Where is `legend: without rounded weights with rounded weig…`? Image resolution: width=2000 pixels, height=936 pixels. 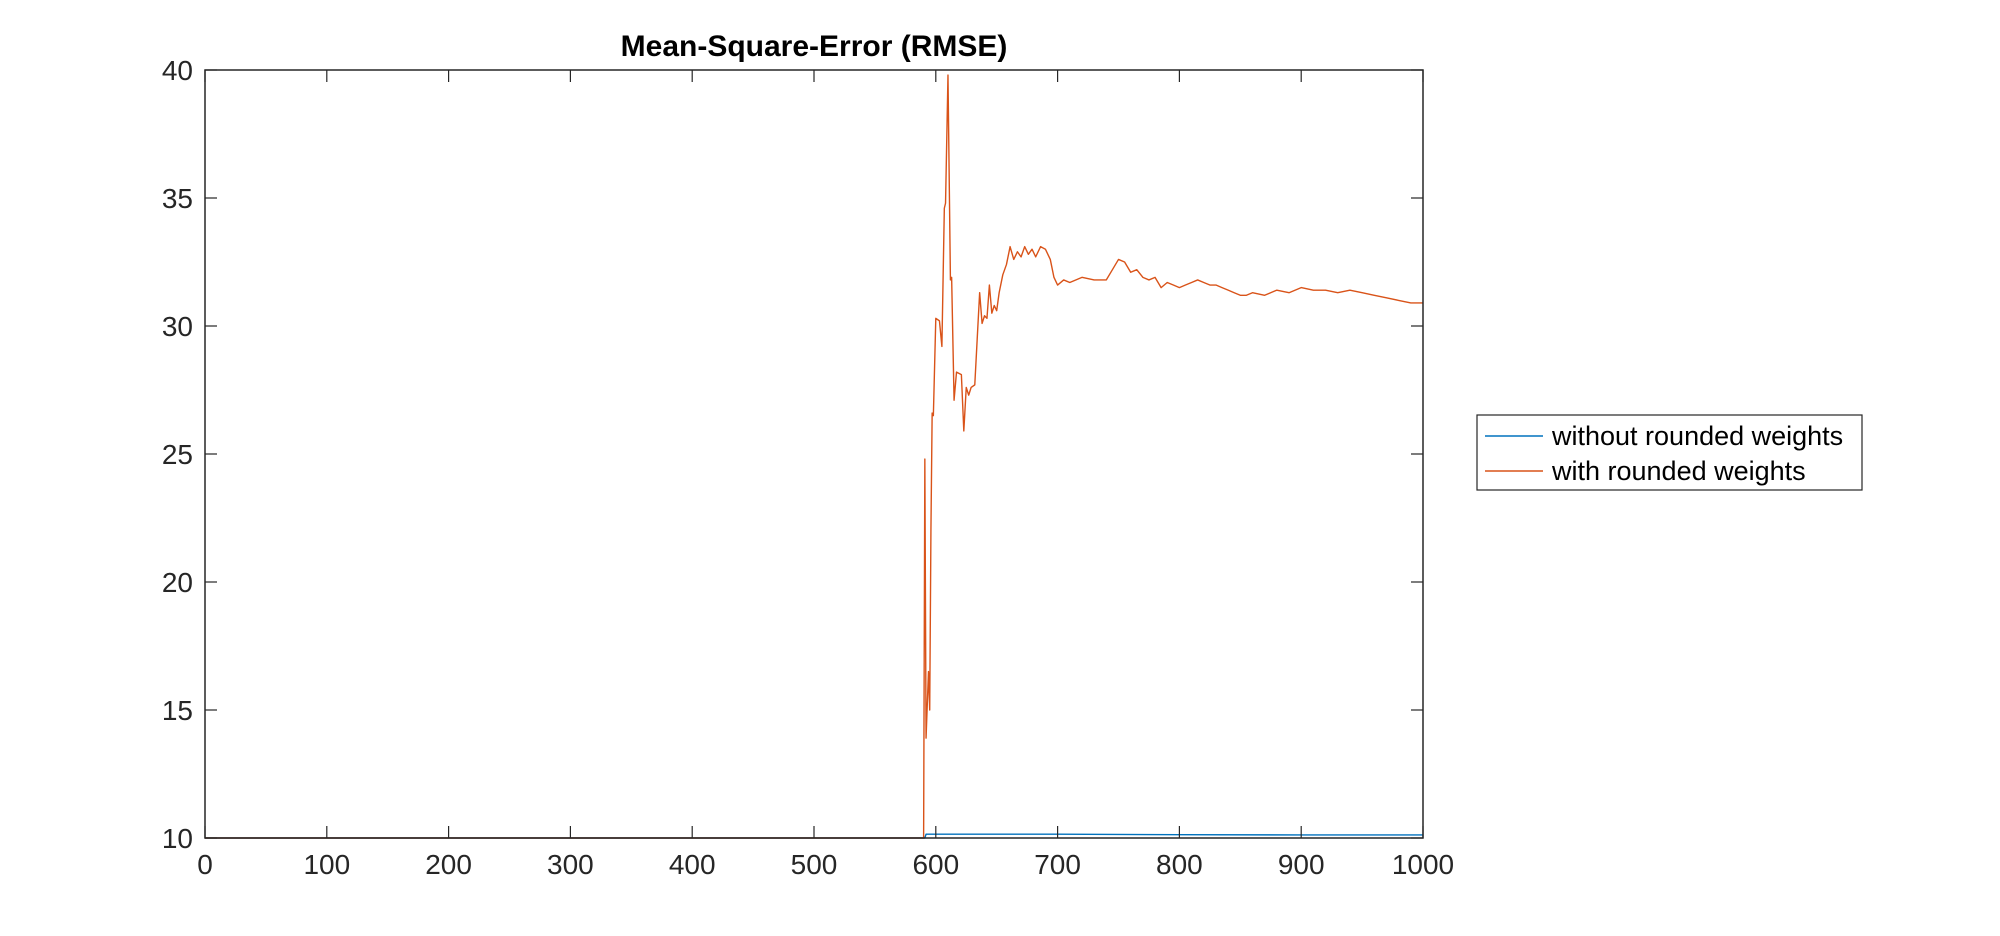
legend: without rounded weights with rounded weig… is located at coordinates (1669, 452).